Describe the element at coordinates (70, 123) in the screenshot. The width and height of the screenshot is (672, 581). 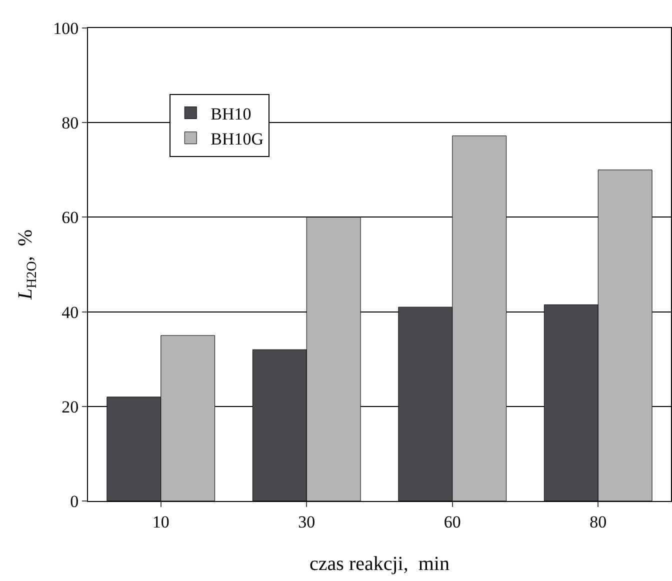
I see `y-tick-label: 80` at that location.